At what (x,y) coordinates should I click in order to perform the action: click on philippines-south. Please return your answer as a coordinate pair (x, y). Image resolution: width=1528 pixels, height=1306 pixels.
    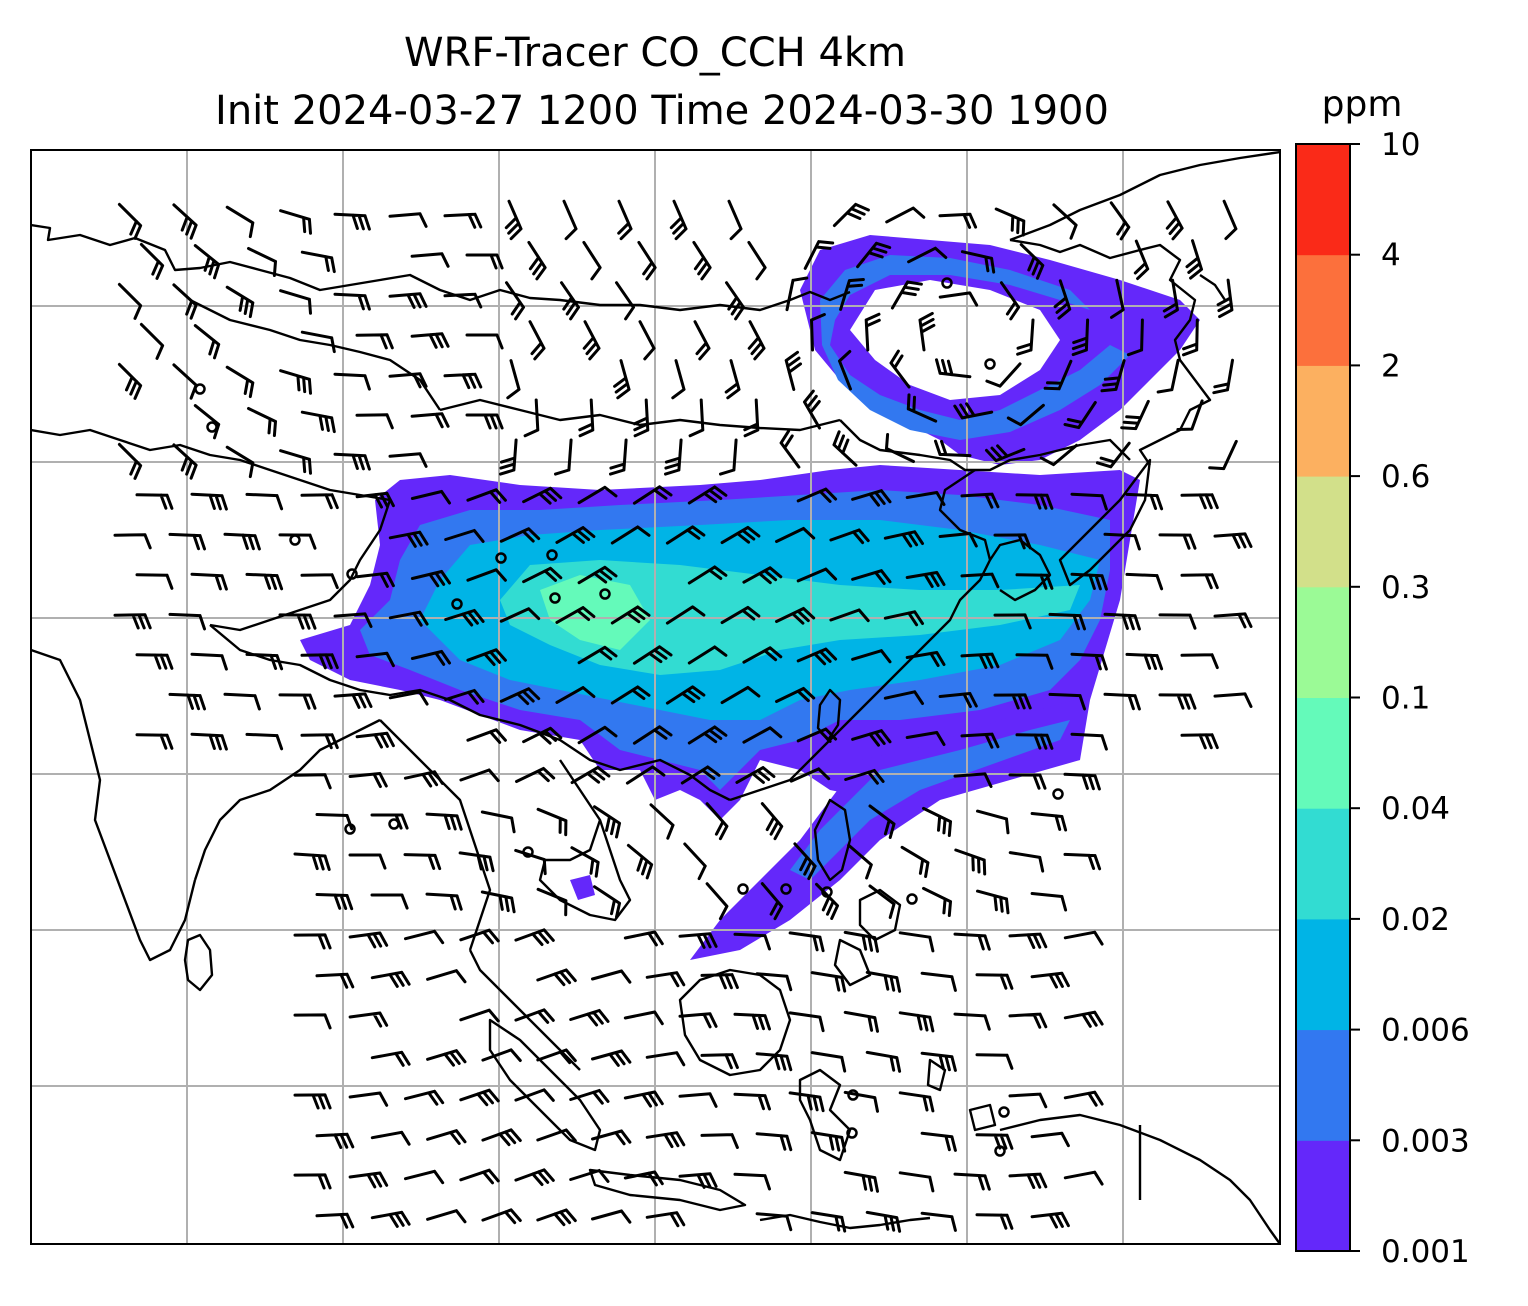
    Looking at the image, I should click on (867, 937).